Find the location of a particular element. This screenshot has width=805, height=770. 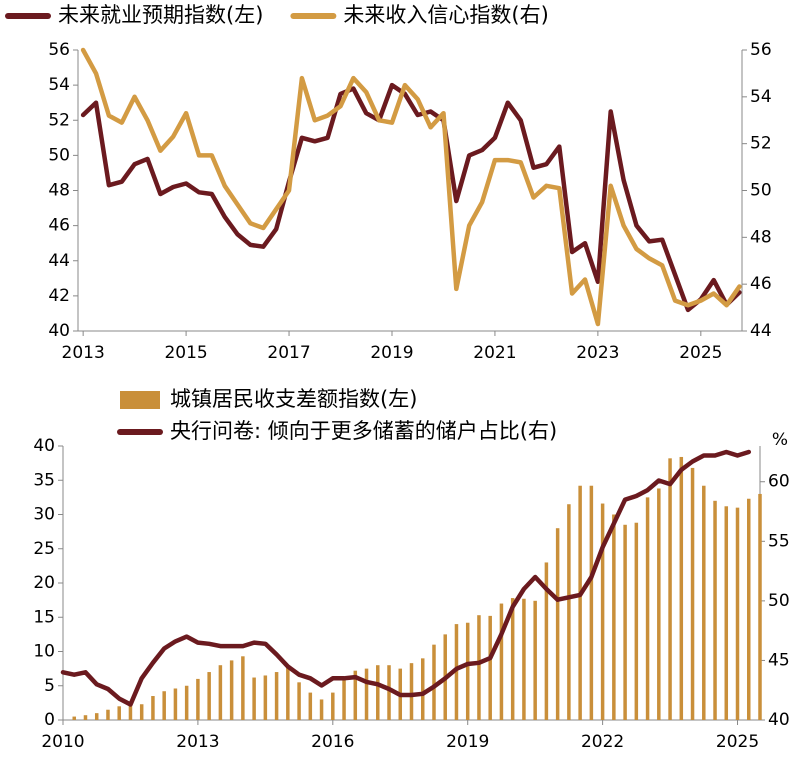

y-tick-label: 20 is located at coordinates (44, 583).